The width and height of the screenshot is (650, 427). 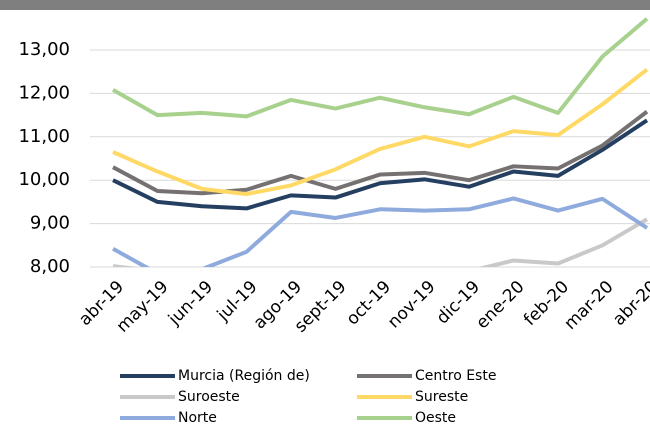 What do you see at coordinates (244, 376) in the screenshot?
I see `legend-label: Murcia (Región de)` at bounding box center [244, 376].